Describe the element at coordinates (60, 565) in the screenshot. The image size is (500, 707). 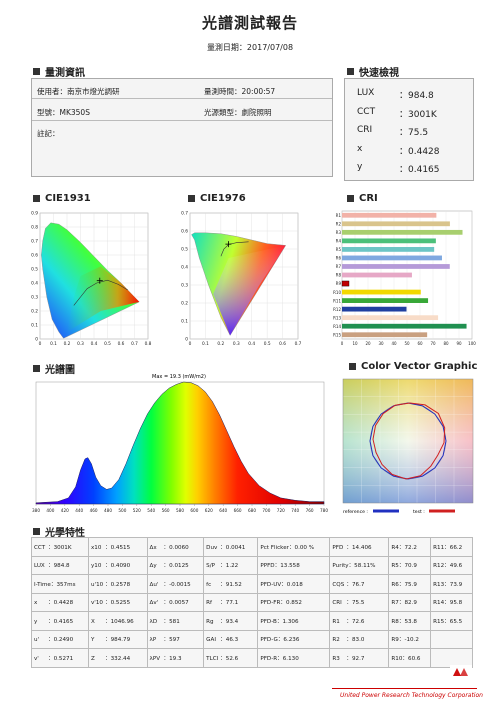
I see `table-cell: LUX ：984.8` at that location.